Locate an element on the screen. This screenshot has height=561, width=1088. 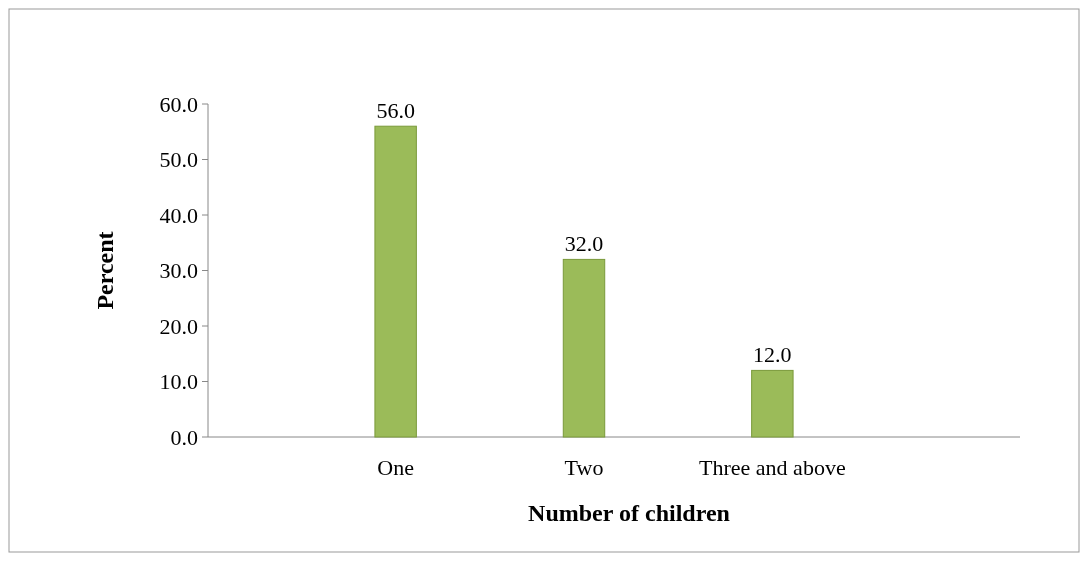
data-label: 32.0 is located at coordinates (584, 244).